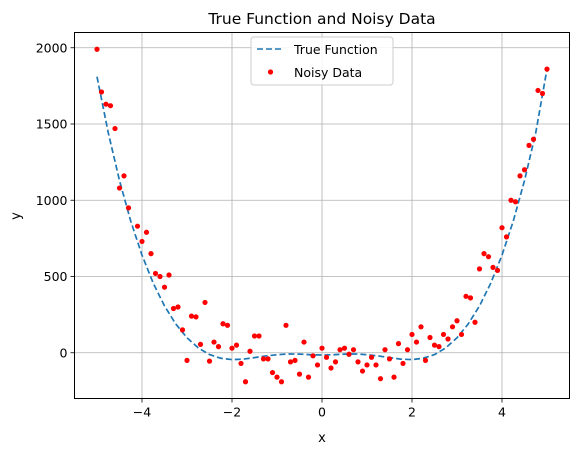 This screenshot has height=455, width=580. What do you see at coordinates (322, 438) in the screenshot?
I see `x-axis-label: x` at bounding box center [322, 438].